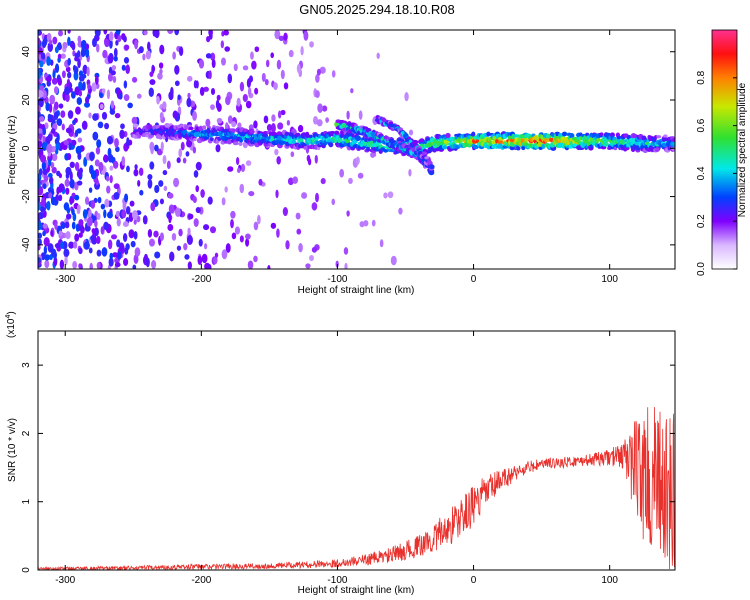  I want to click on colorbar-label: Normalized spectral amplitude, so click(742, 149).